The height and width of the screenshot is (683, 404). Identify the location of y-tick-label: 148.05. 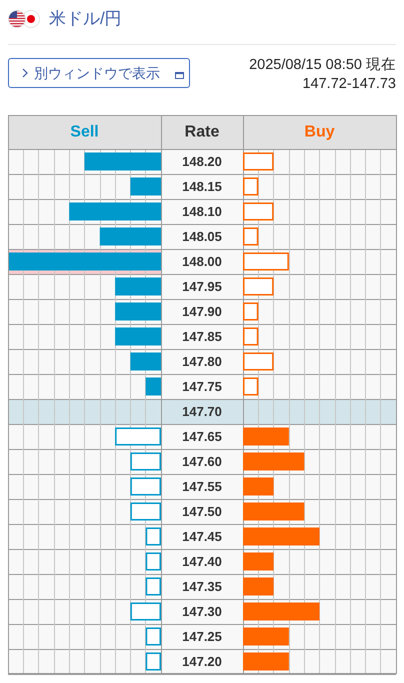
(202, 236).